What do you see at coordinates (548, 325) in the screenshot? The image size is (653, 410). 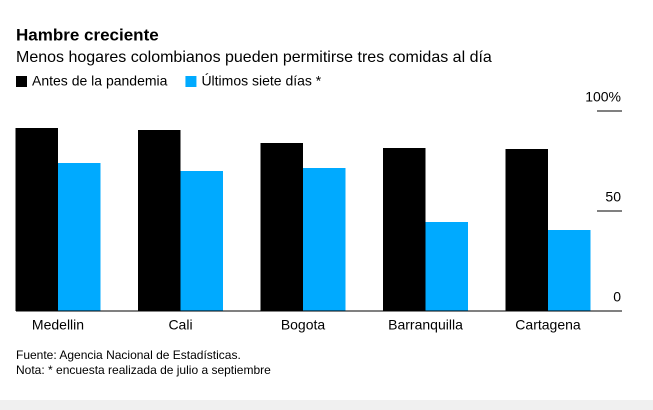 I see `x-tick-label: Cartagena` at bounding box center [548, 325].